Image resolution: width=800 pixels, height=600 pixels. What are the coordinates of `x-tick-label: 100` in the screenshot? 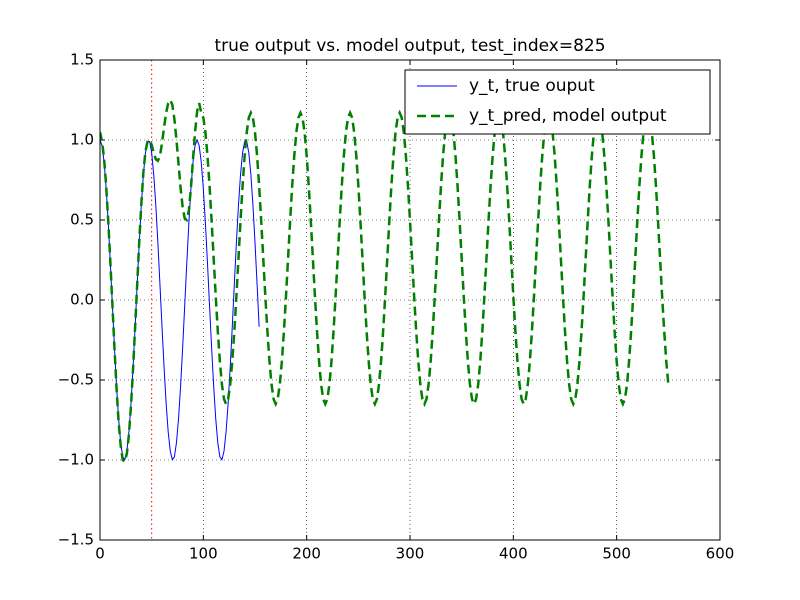 It's located at (203, 554).